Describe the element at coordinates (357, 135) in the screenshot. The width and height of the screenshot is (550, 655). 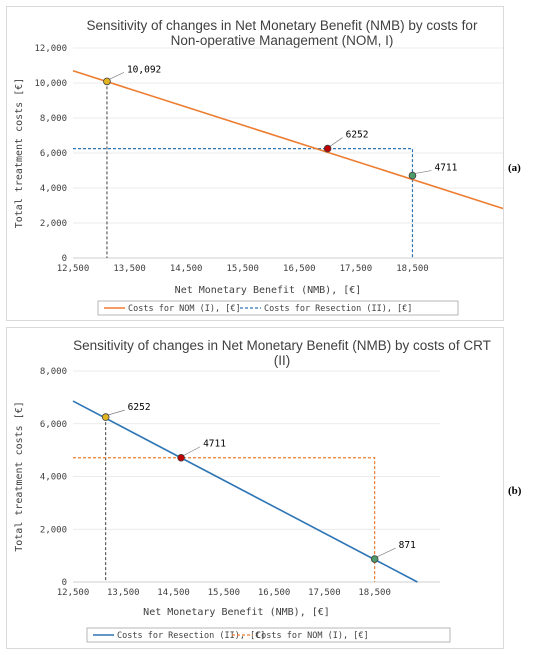
I see `chart1-data-label: 6252` at that location.